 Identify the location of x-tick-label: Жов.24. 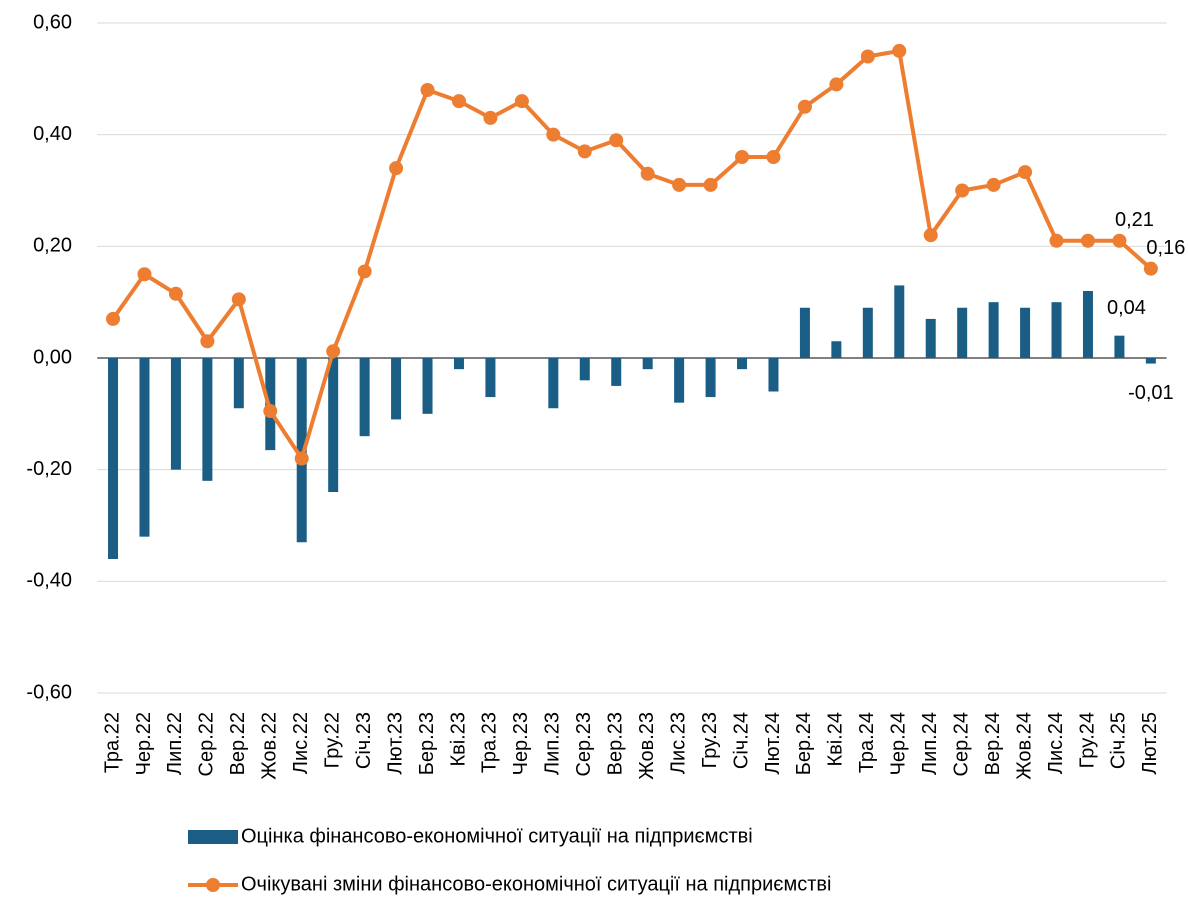
(1024, 746).